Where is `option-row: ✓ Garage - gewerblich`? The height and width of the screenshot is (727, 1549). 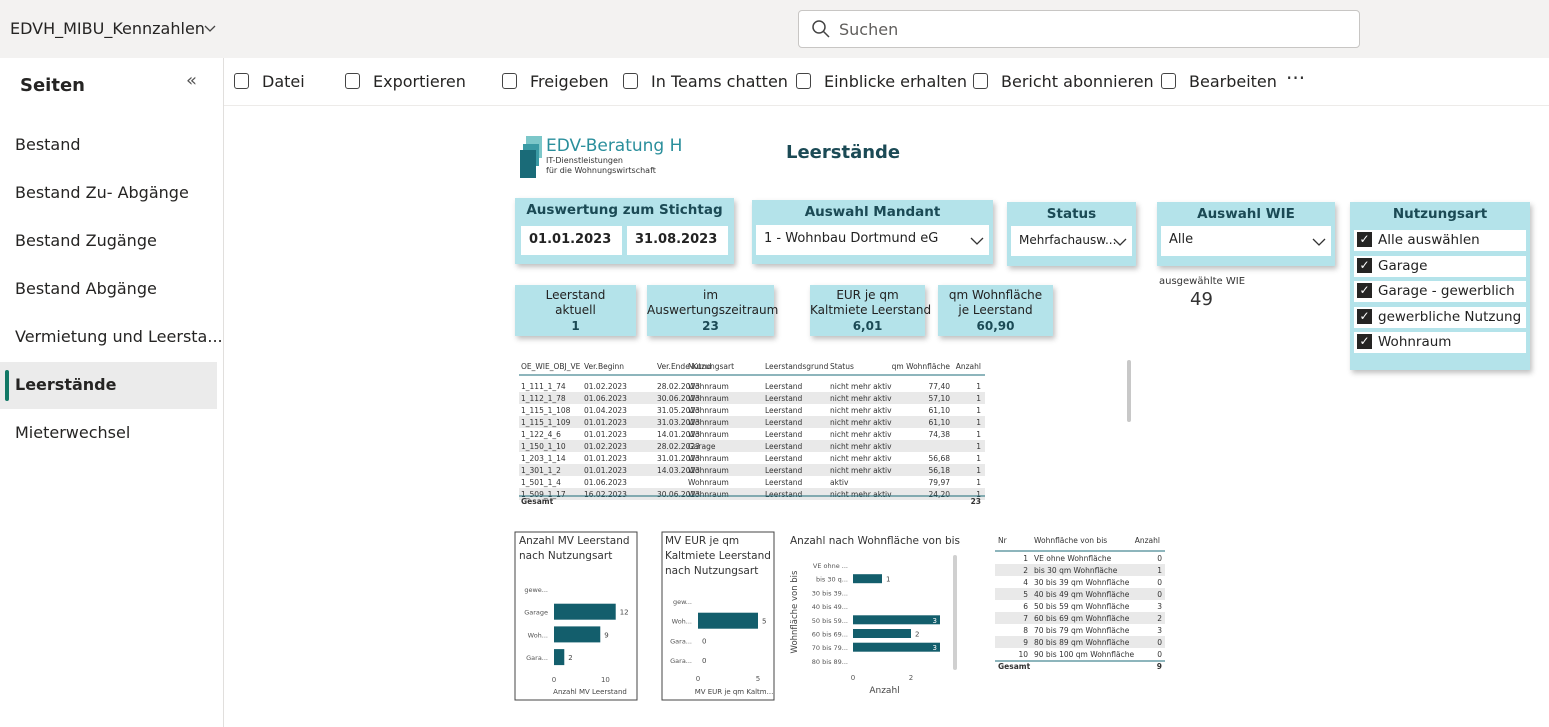 option-row: ✓ Garage - gewerblich is located at coordinates (1440, 291).